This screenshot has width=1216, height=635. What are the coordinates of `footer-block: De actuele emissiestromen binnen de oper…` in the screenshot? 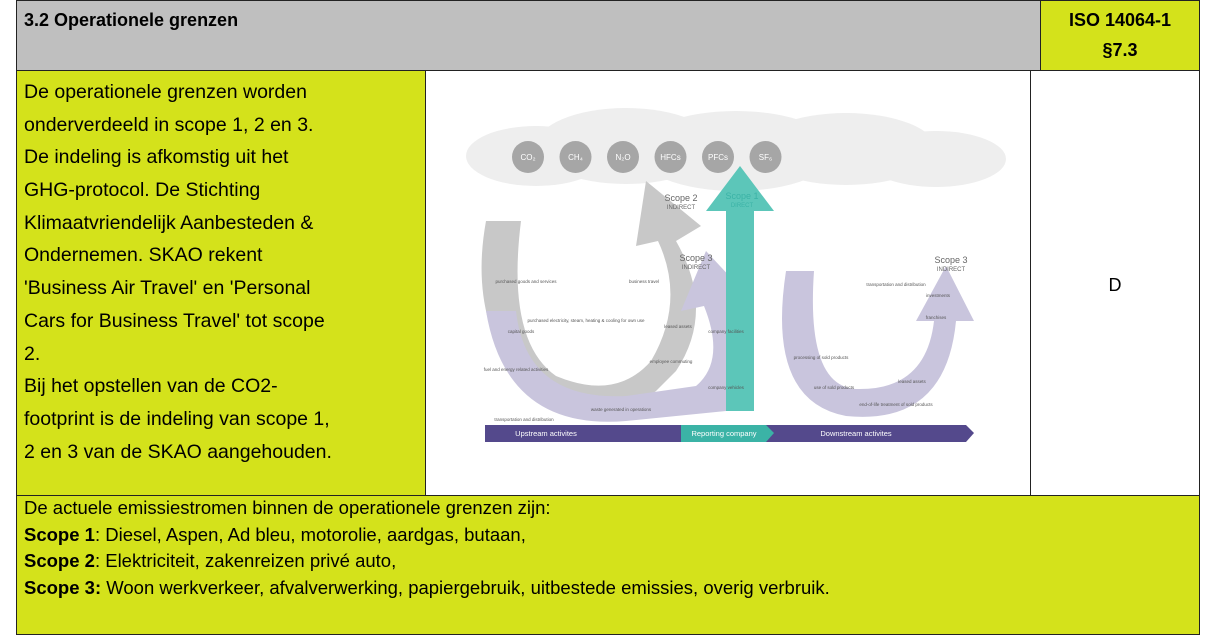 It's located at (427, 548).